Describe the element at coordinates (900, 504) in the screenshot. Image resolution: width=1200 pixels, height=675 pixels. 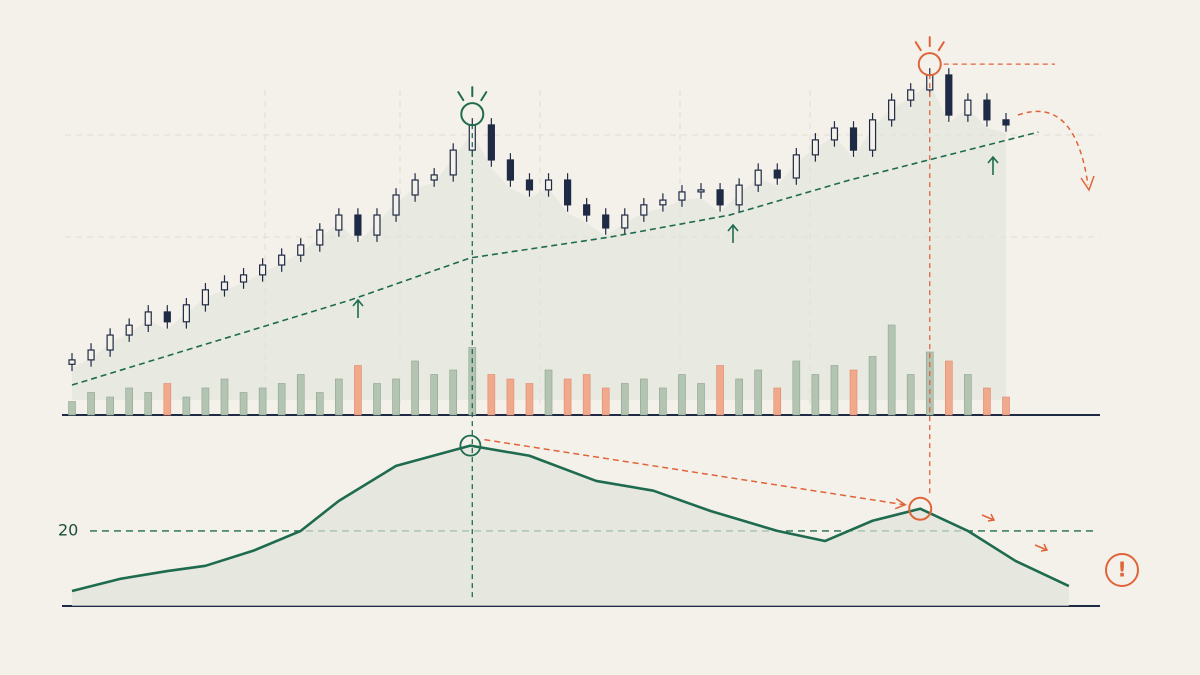
I see `divergence-arrowhead` at that location.